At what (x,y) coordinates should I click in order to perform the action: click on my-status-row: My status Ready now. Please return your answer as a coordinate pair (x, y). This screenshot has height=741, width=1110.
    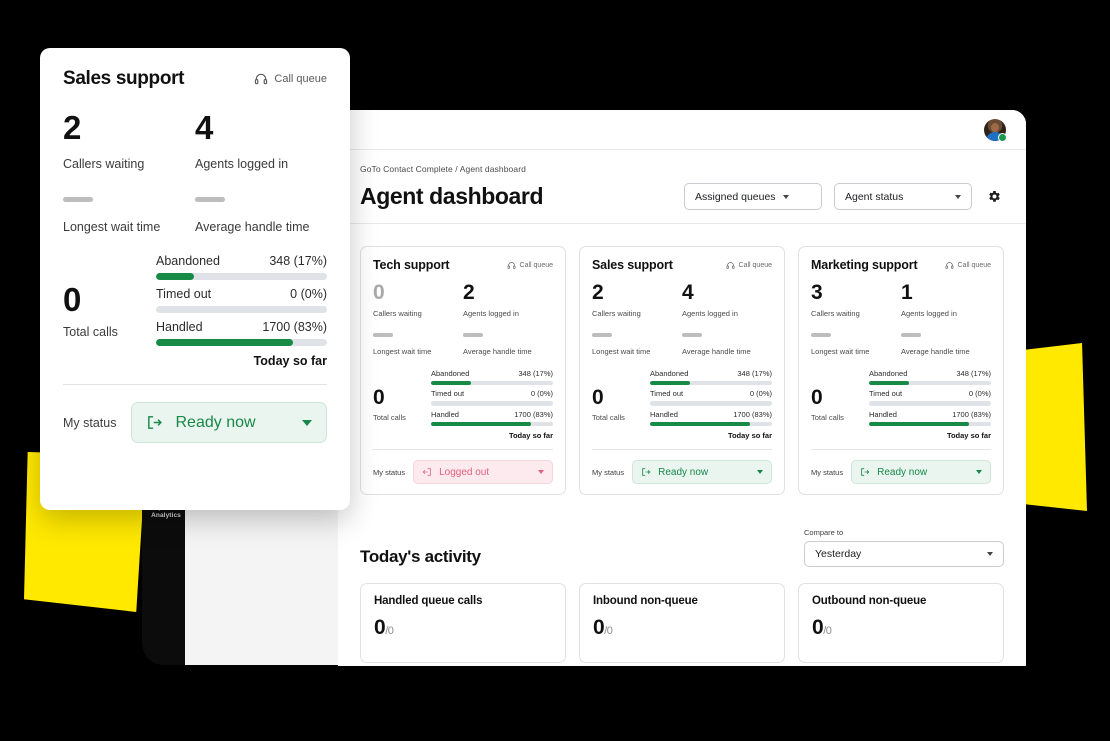
    Looking at the image, I should click on (682, 472).